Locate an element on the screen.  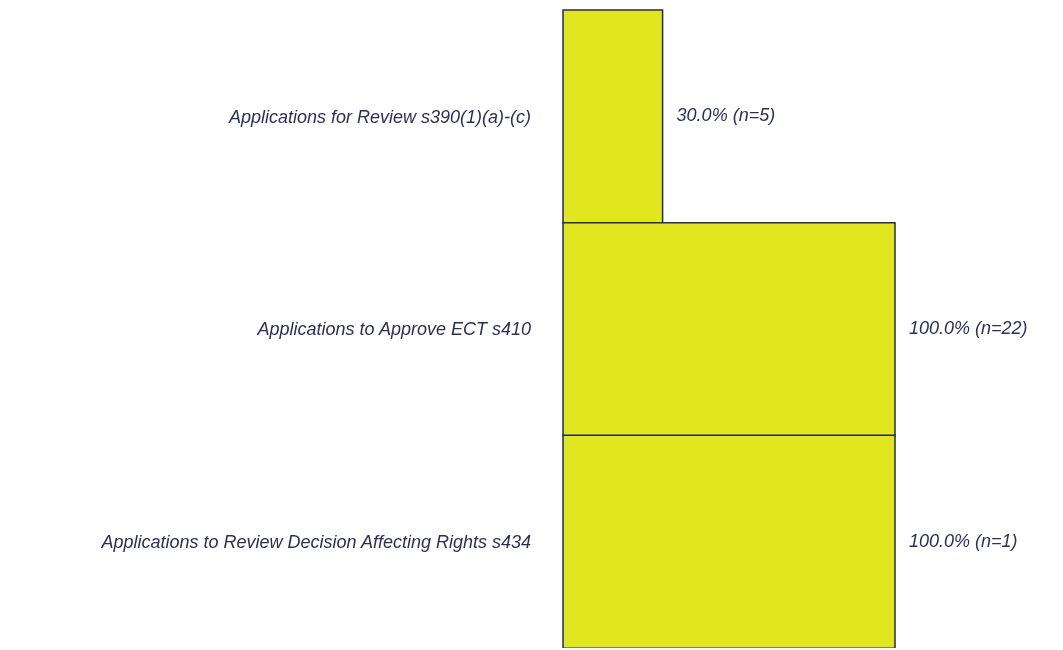
data-label: 30.0% (n=5) is located at coordinates (726, 115).